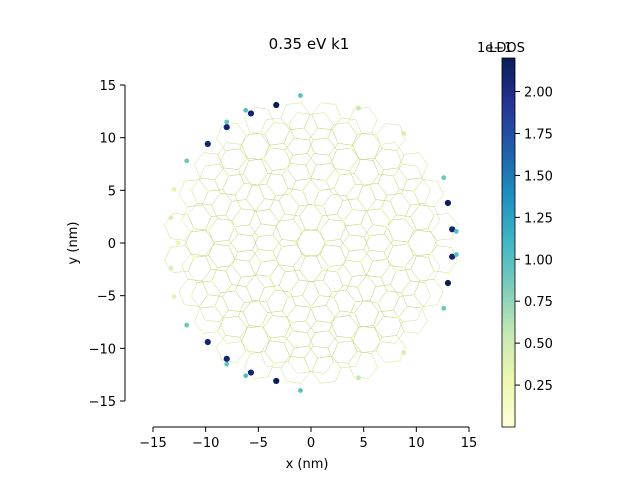 The width and height of the screenshot is (640, 480). I want to click on x-tick-label: −10, so click(205, 443).